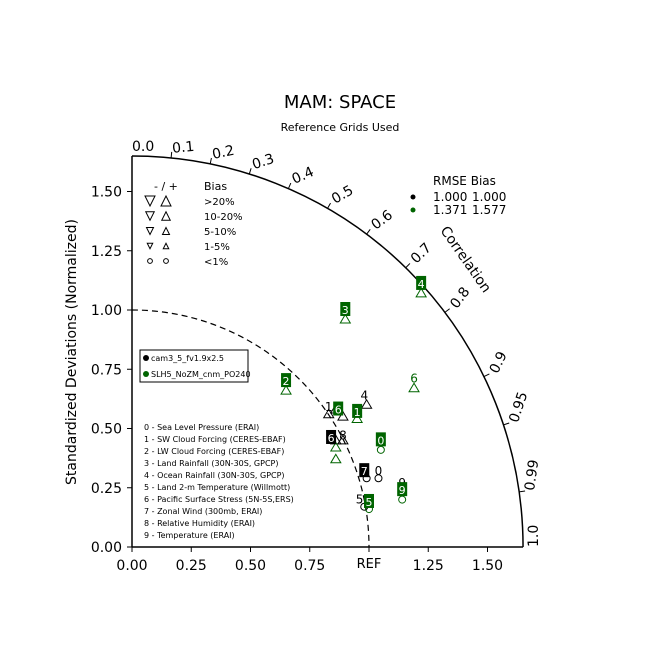 Image resolution: width=648 pixels, height=648 pixels. What do you see at coordinates (450, 197) in the screenshot?
I see `rmse-value: 1.000` at bounding box center [450, 197].